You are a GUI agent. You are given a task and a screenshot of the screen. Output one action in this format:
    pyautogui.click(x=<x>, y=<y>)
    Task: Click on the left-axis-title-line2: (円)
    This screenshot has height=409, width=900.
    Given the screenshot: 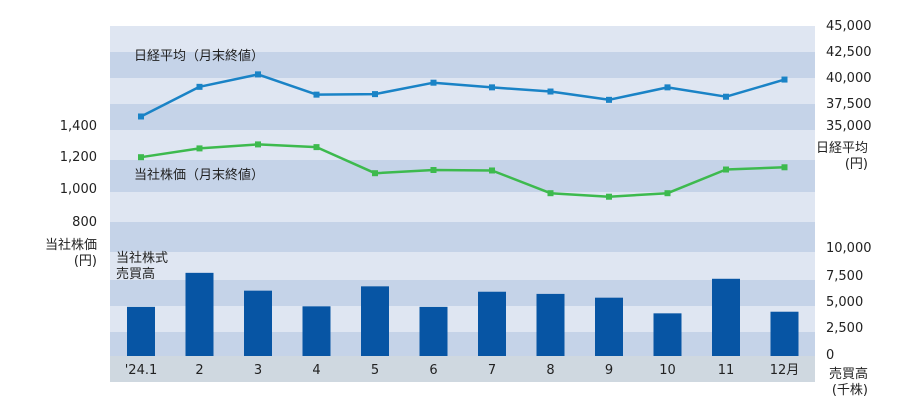 What is the action you would take?
    pyautogui.click(x=85, y=261)
    